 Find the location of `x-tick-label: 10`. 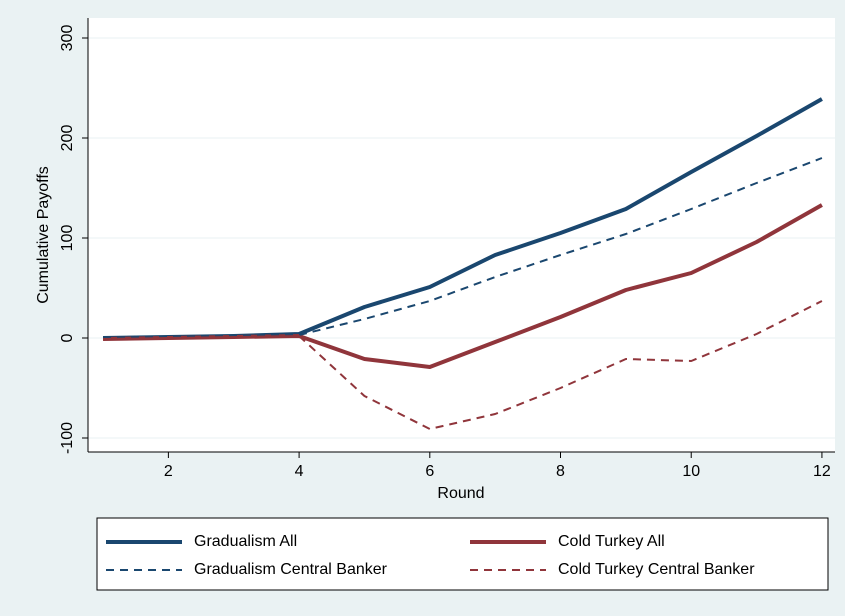

x-tick-label: 10 is located at coordinates (691, 471).